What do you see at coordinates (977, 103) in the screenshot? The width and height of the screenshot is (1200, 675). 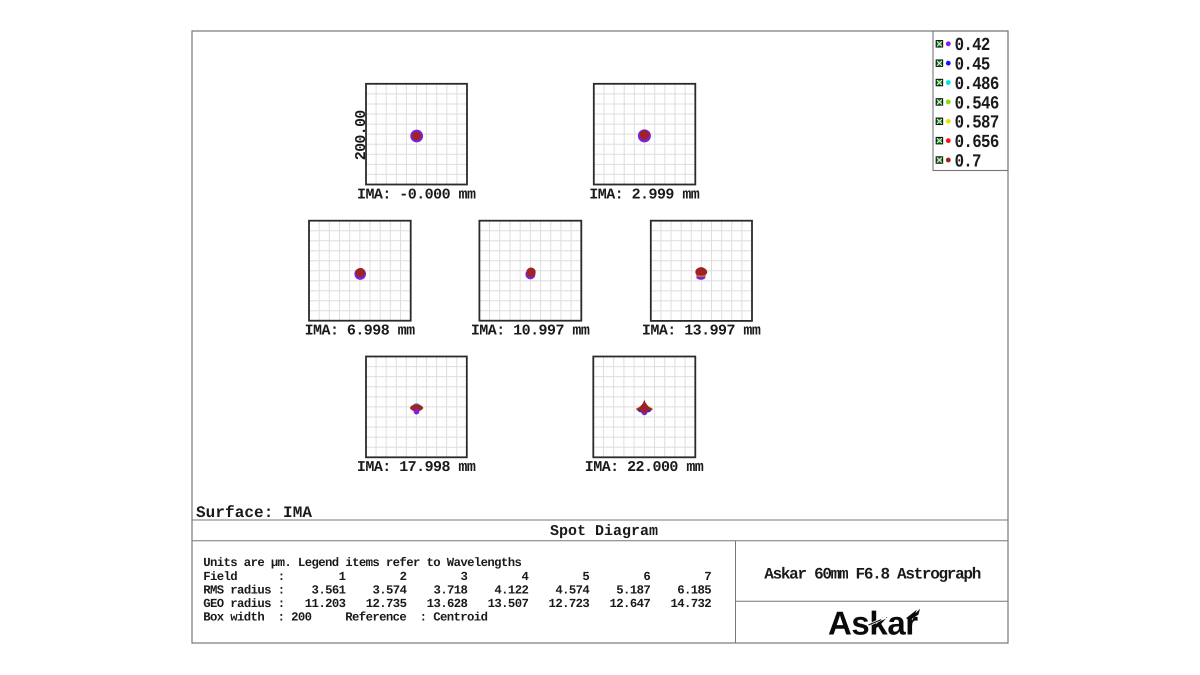 I see `svg-text: 0.546` at bounding box center [977, 103].